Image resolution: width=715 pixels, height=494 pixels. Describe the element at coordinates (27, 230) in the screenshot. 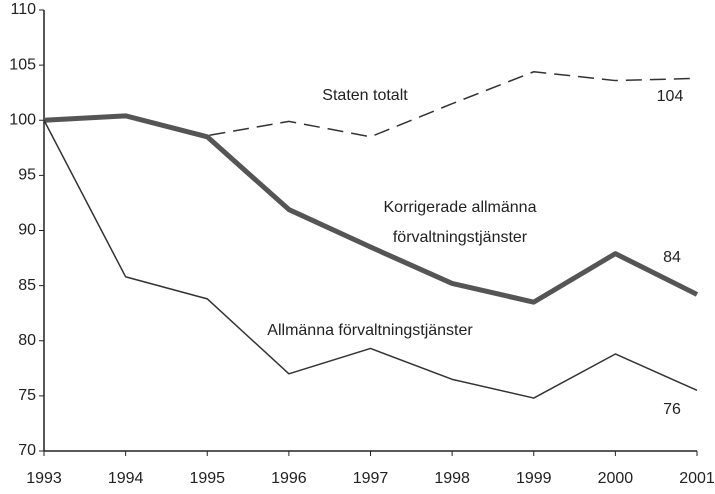

I see `y-tick-label: 90` at that location.